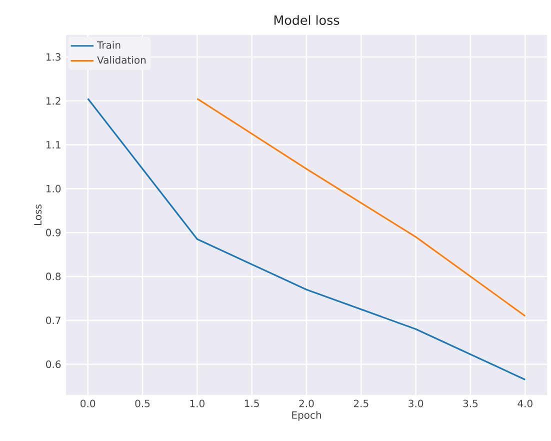 The height and width of the screenshot is (441, 551). What do you see at coordinates (252, 404) in the screenshot?
I see `x-tick-label: 1.5` at bounding box center [252, 404].